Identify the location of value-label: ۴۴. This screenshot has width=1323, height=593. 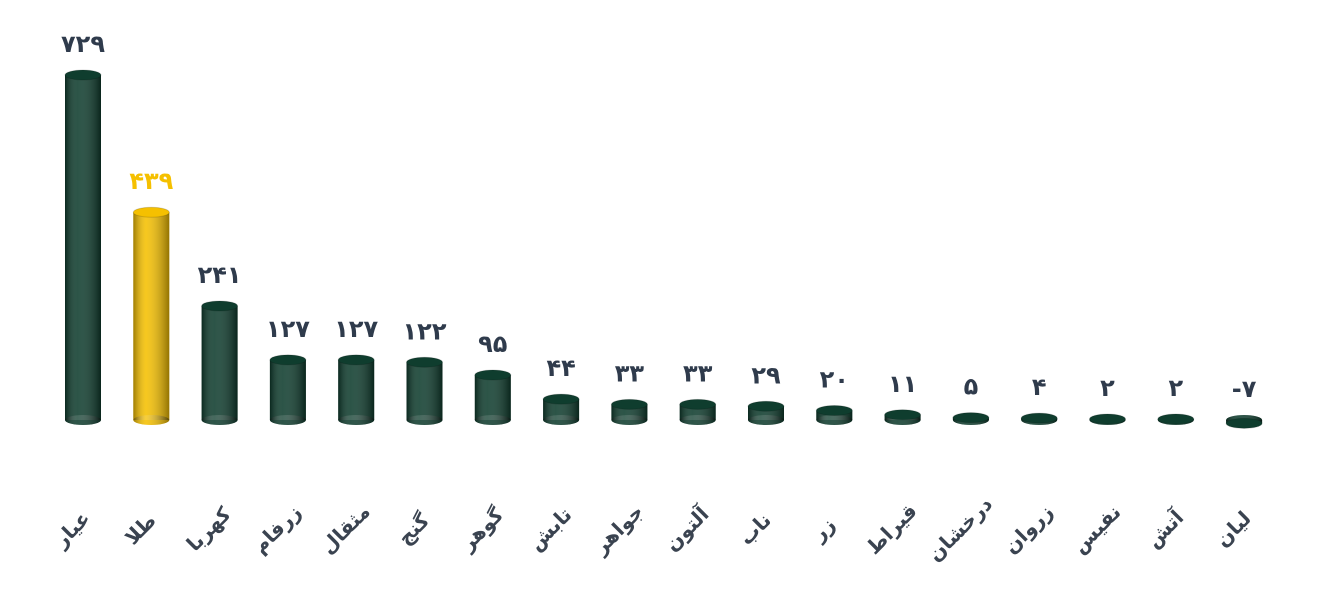
(560, 368).